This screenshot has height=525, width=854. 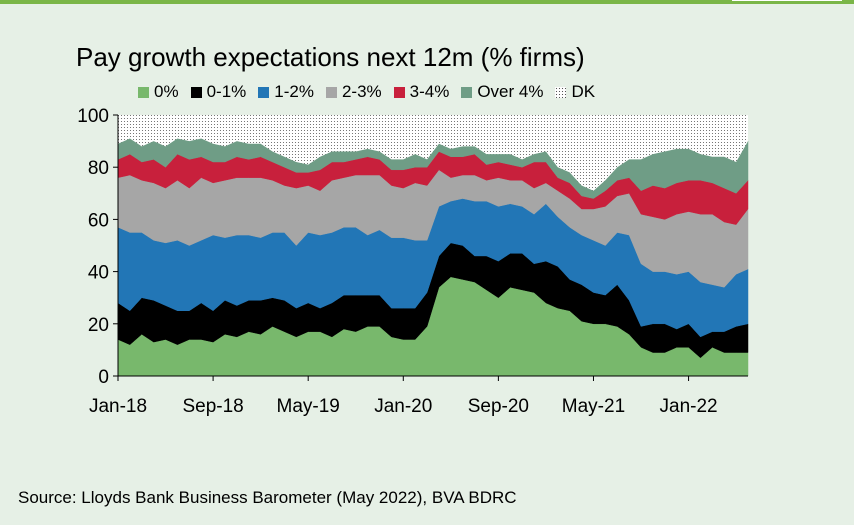 What do you see at coordinates (429, 91) in the screenshot?
I see `legend-label-3-4pct: 3-4%` at bounding box center [429, 91].